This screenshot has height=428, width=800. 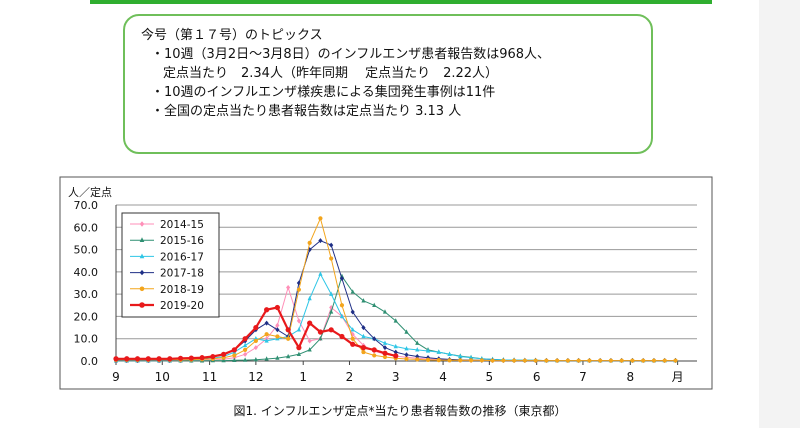 I want to click on x-tick-label: 2, so click(x=350, y=377).